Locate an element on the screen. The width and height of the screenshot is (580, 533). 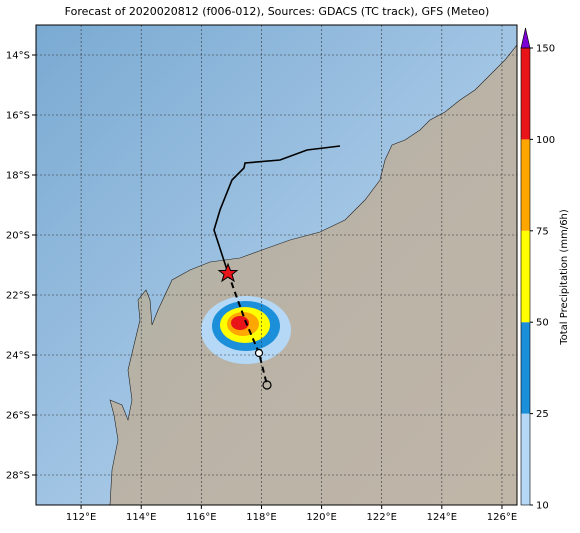
colorbar-extend is located at coordinates (525, 38).